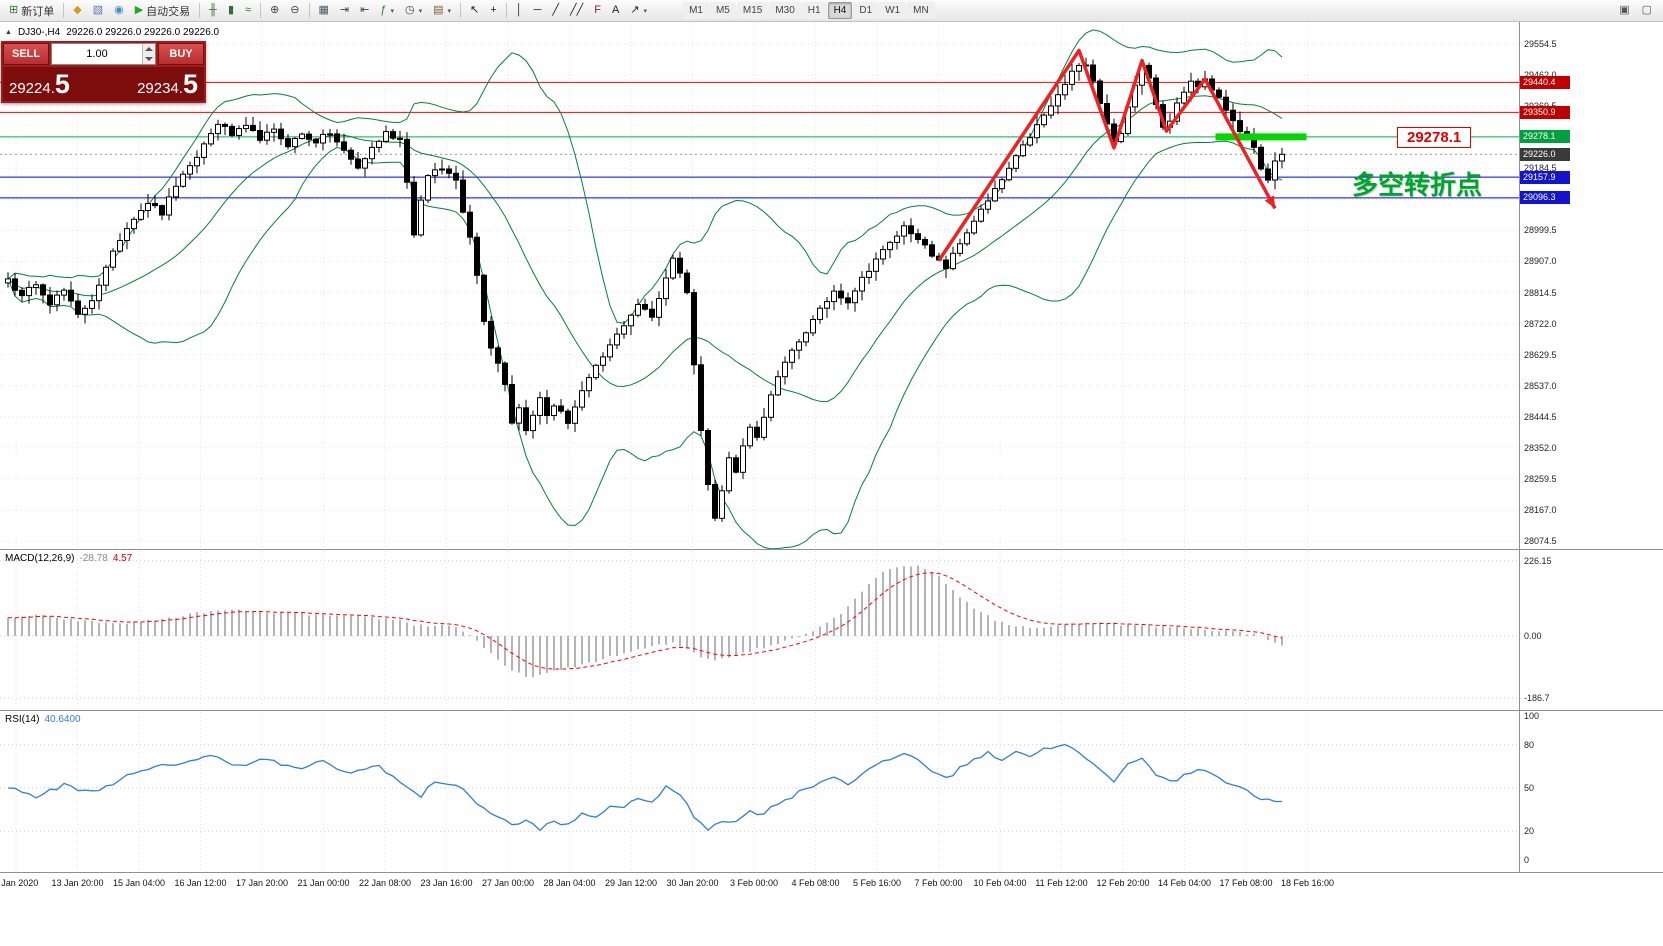 The width and height of the screenshot is (1663, 946). What do you see at coordinates (1269, 202) in the screenshot?
I see `zigzag-arrowhead` at bounding box center [1269, 202].